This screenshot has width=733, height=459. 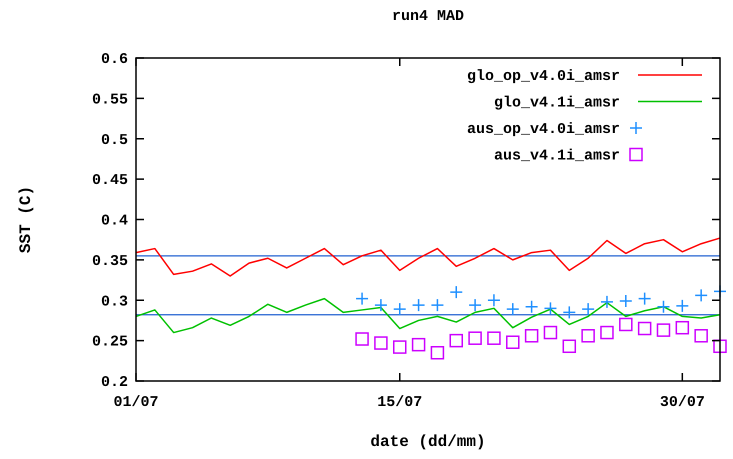 What do you see at coordinates (543, 76) in the screenshot?
I see `legend-label: glo_op_v4.0i_amsr` at bounding box center [543, 76].